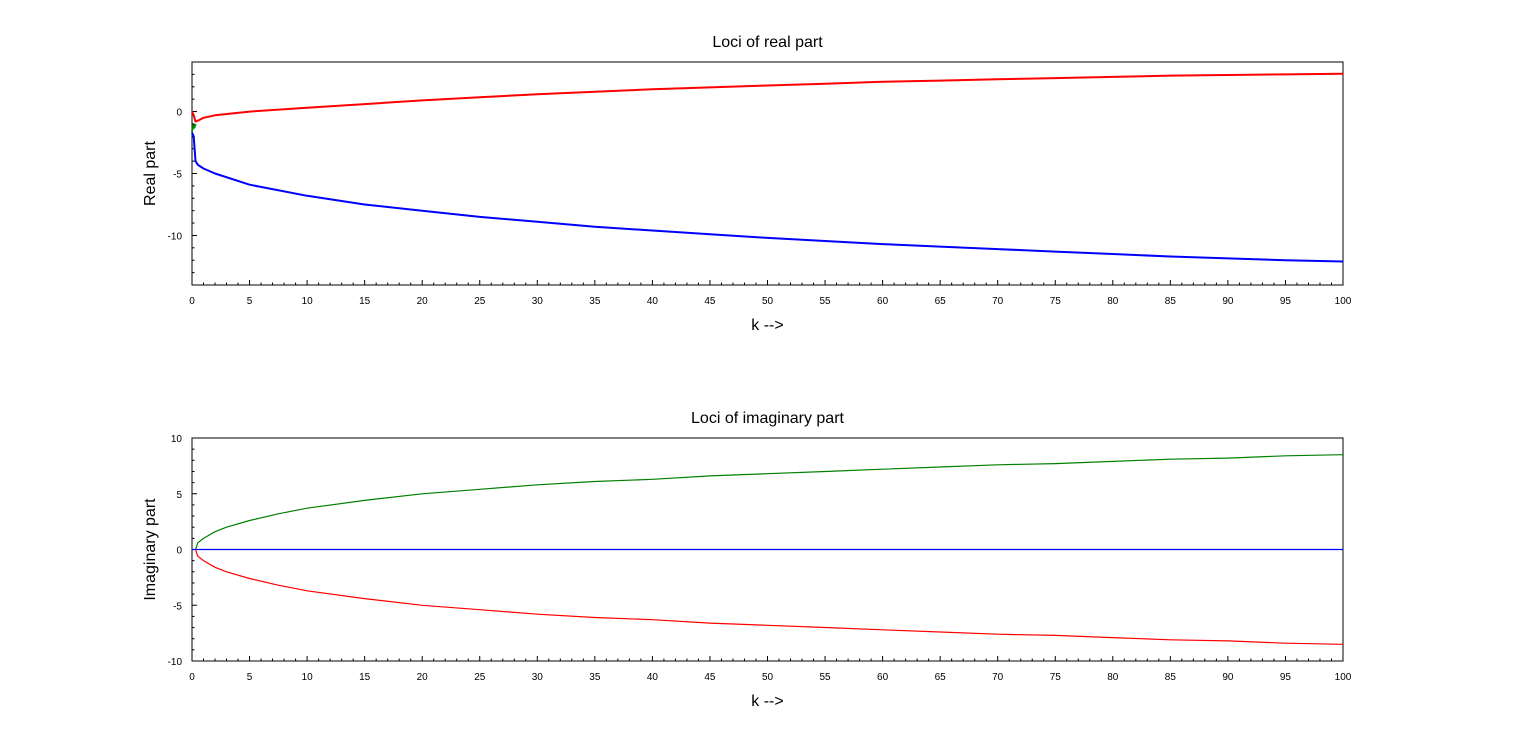  What do you see at coordinates (768, 418) in the screenshot?
I see `chart-title: Loci of imaginary part` at bounding box center [768, 418].